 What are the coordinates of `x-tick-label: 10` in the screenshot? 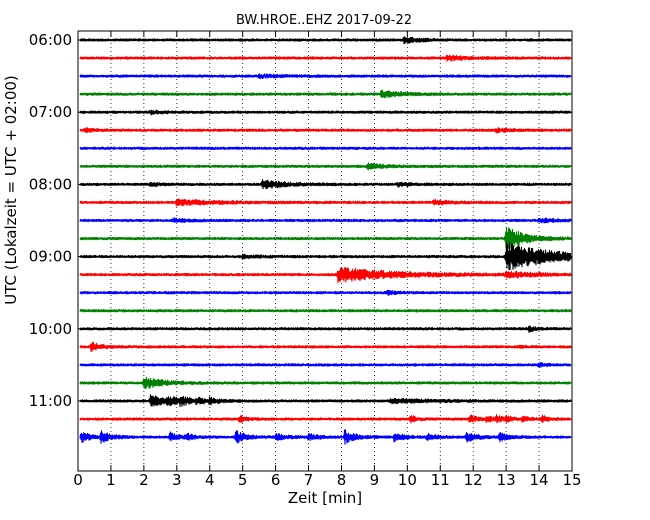 It's located at (407, 480).